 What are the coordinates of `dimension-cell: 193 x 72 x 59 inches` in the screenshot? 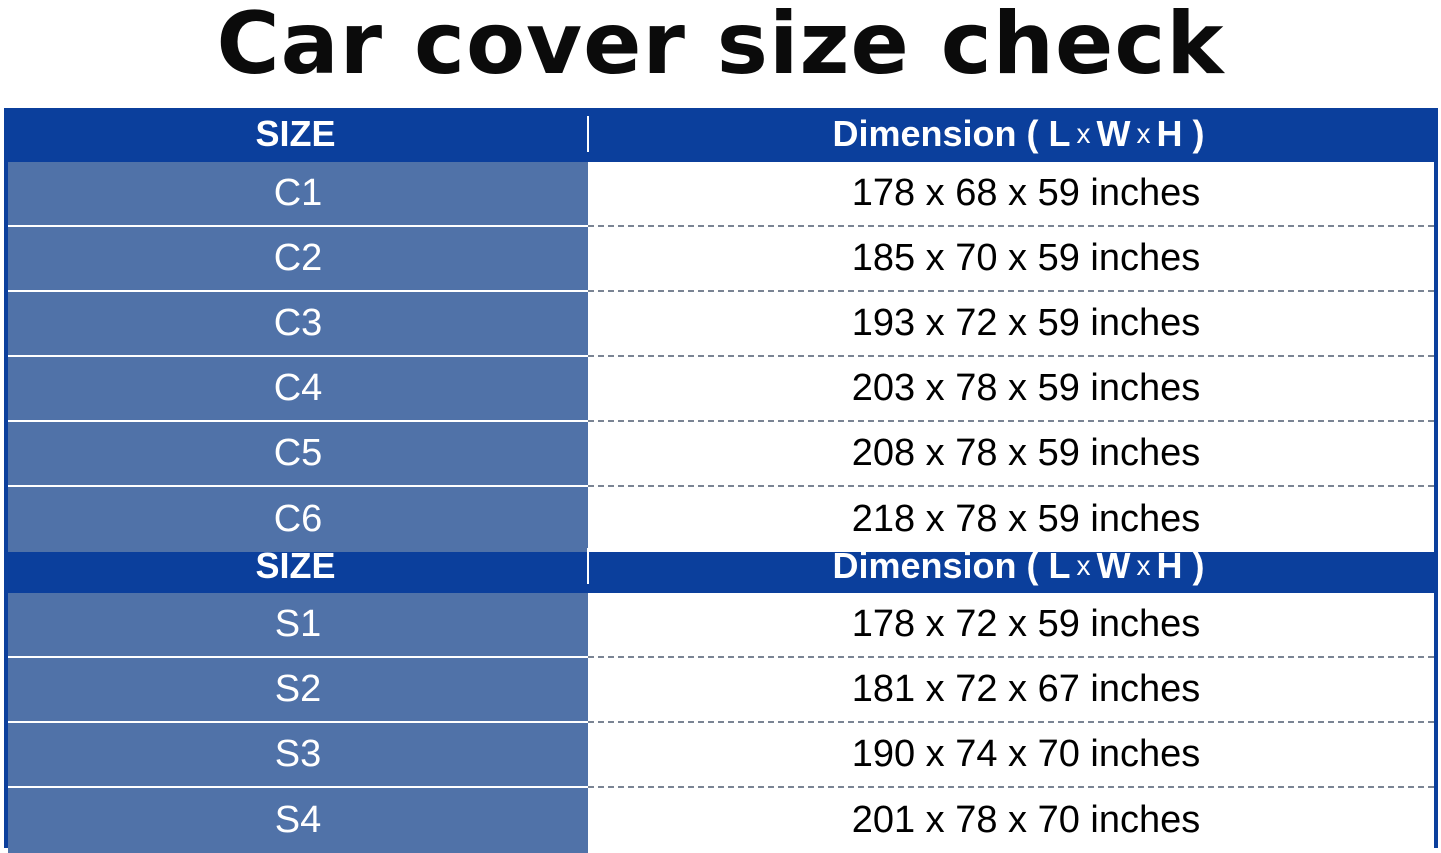 It's located at (1011, 324).